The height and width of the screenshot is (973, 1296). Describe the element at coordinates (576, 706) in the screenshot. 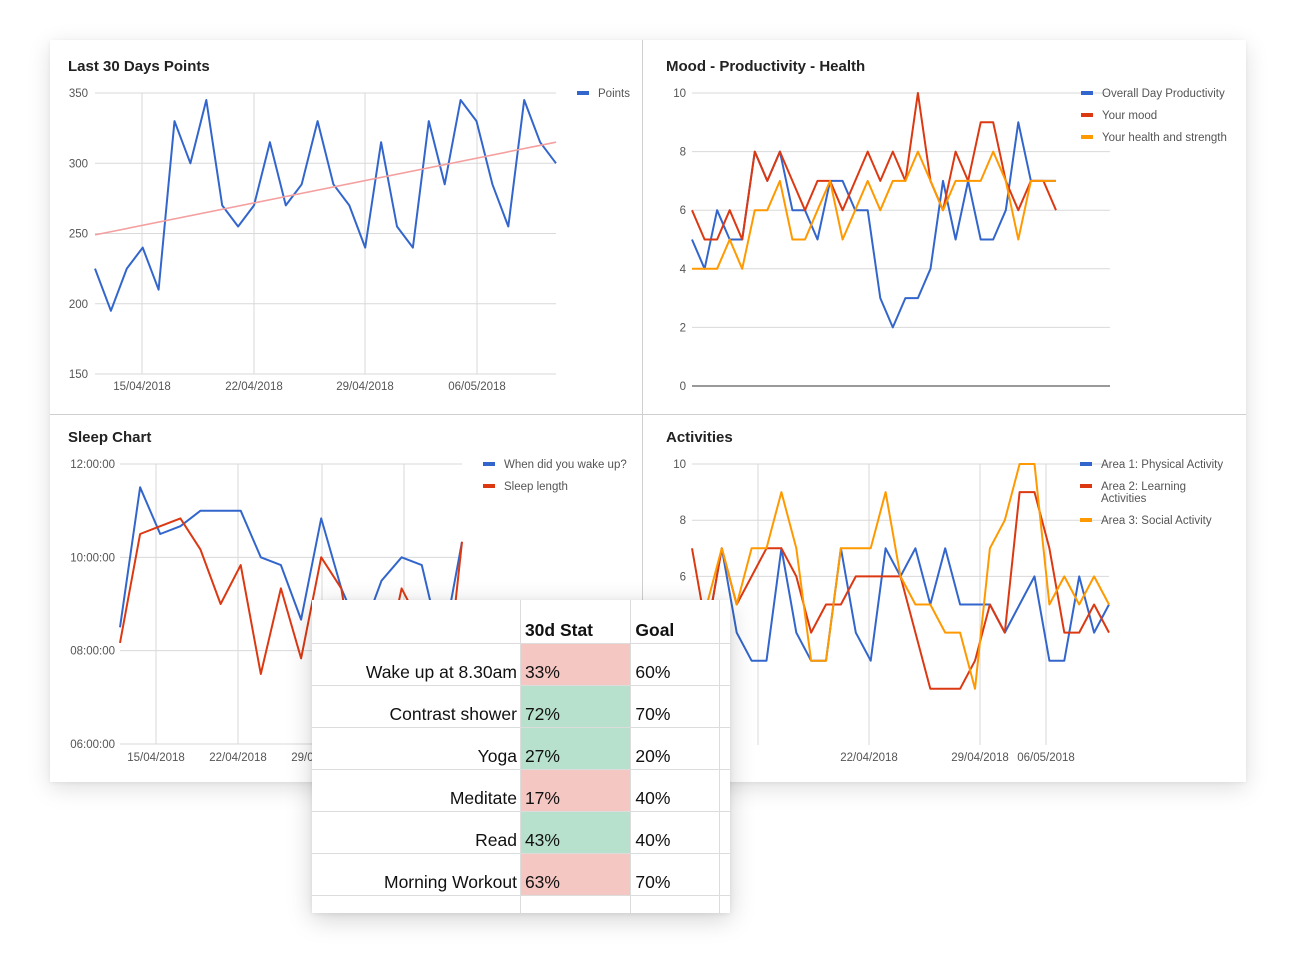

I see `stat-cell: 72%` at that location.